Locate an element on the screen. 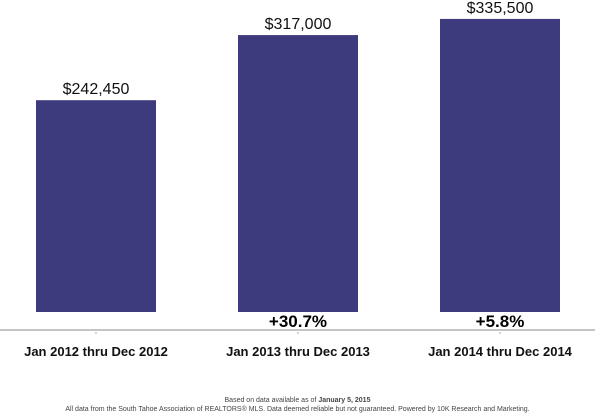 The height and width of the screenshot is (420, 595). x-tick-label-3: Jan 2014 thru Dec 2014 is located at coordinates (500, 351).